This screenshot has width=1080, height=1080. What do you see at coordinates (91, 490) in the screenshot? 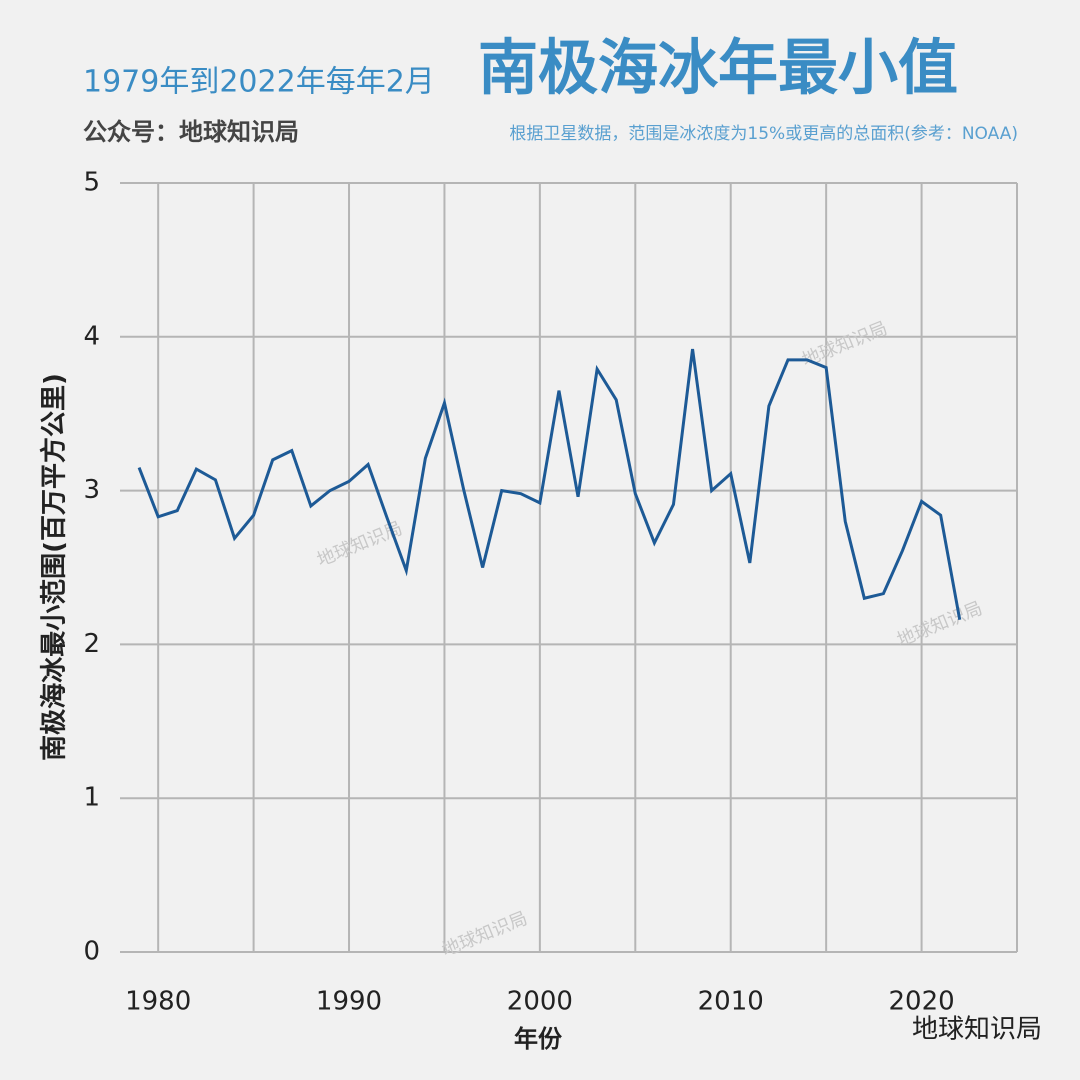
I see `y-tick-label: 3` at bounding box center [91, 490].